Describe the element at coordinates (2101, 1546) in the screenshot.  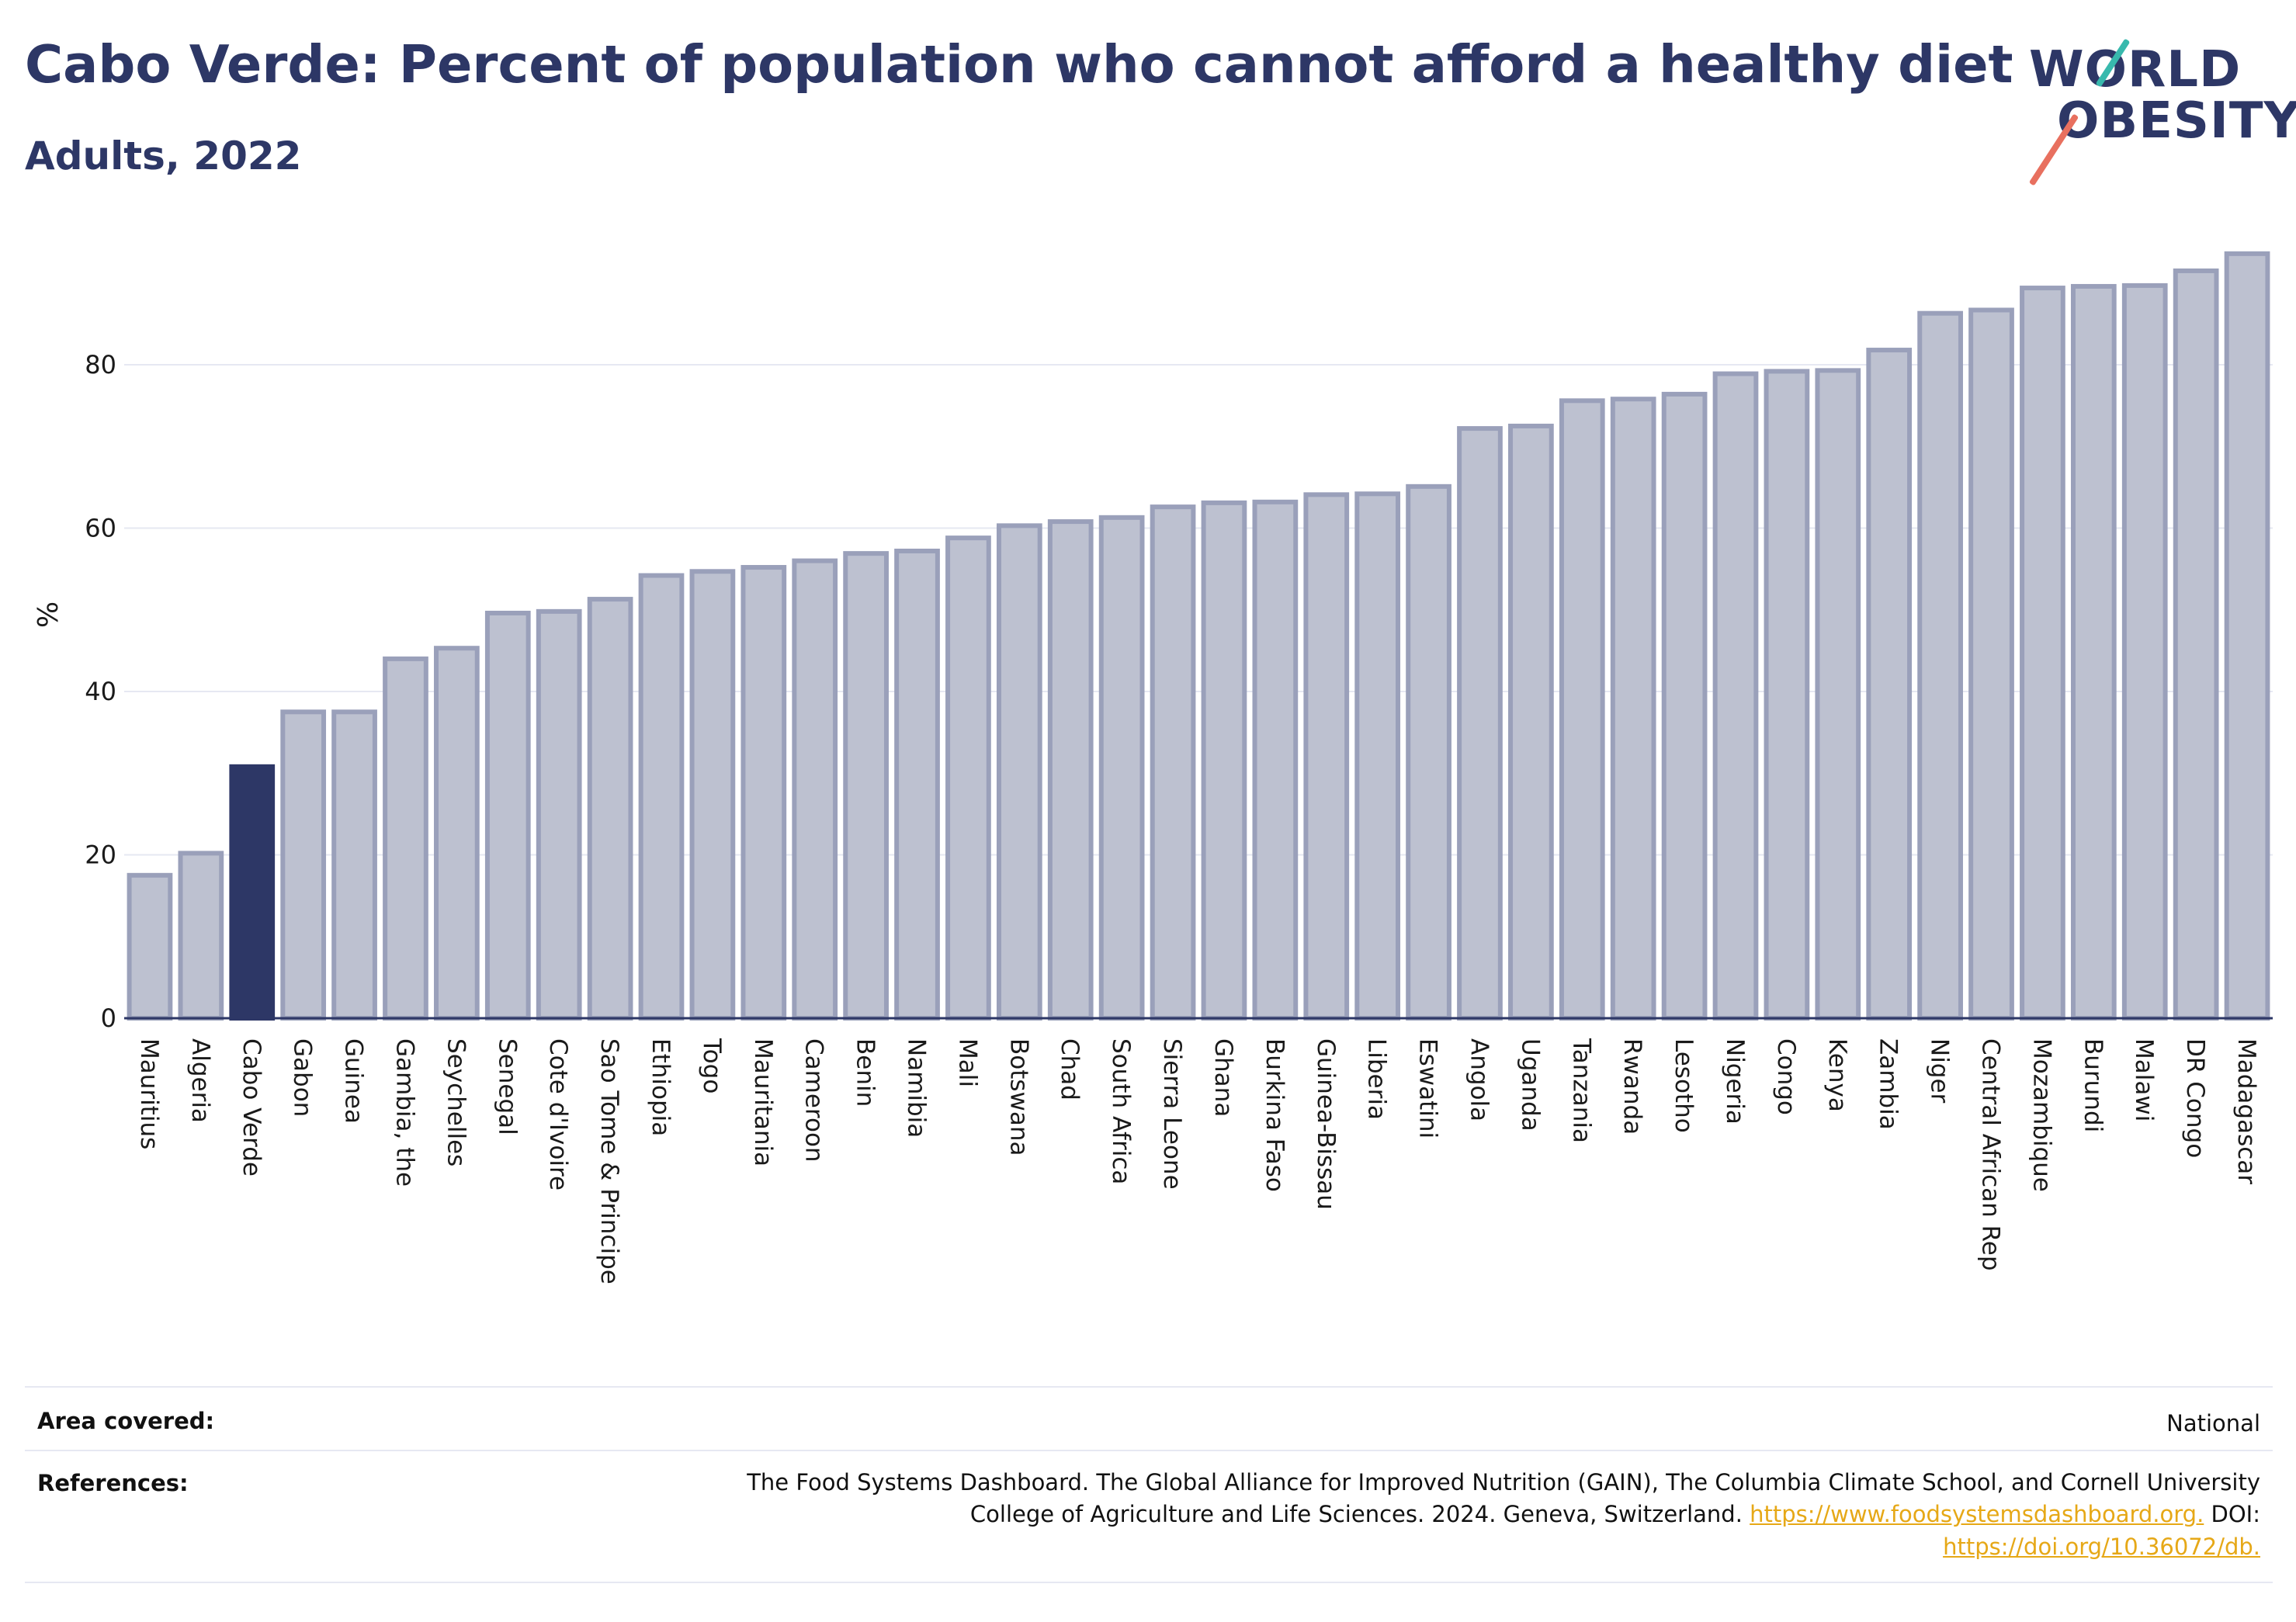
I see `doi-link: https://doi.org/10.36072/db.` at that location.